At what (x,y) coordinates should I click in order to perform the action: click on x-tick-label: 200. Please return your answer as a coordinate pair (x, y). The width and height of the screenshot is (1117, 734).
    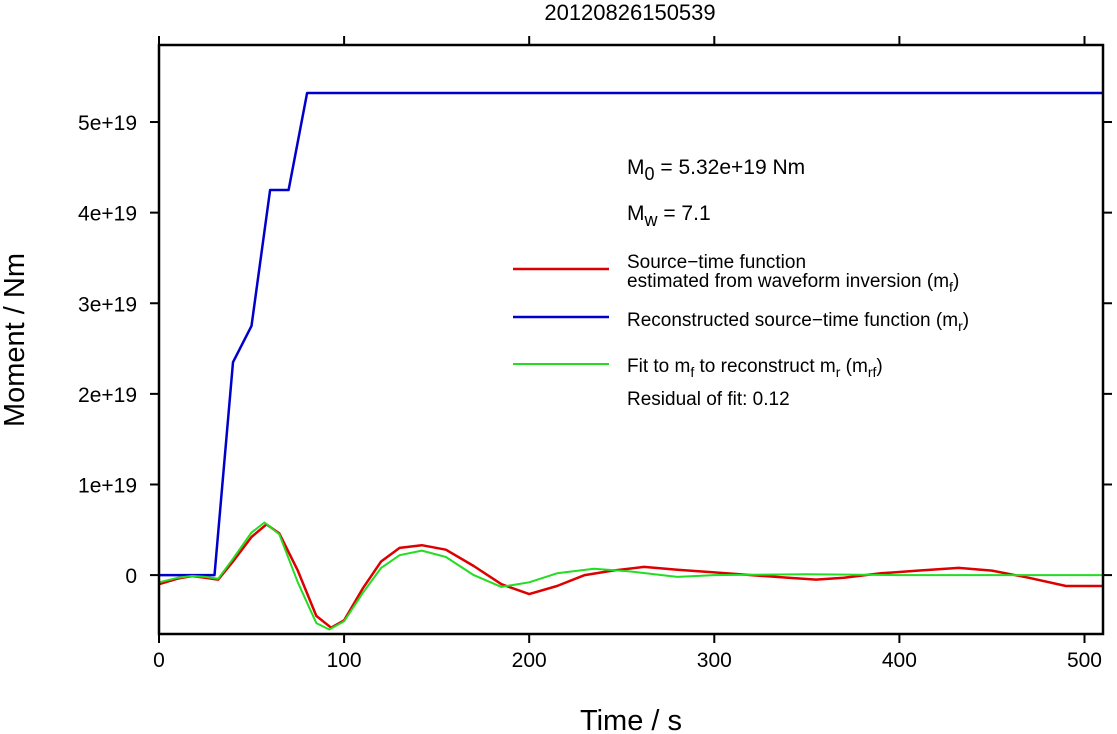
    Looking at the image, I should click on (529, 660).